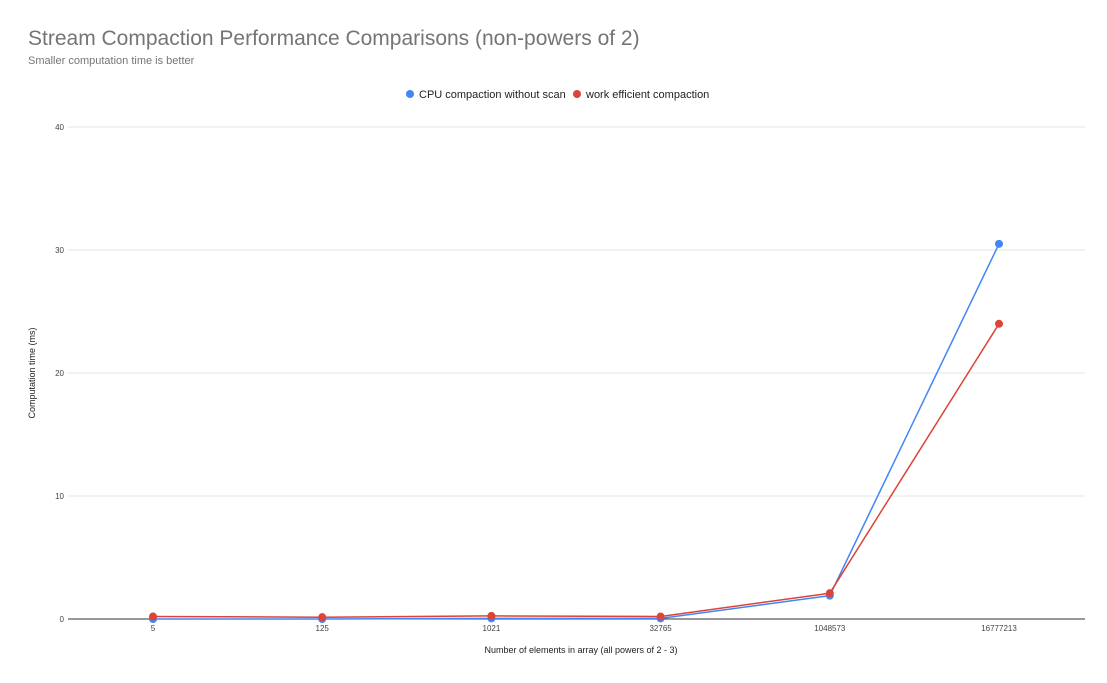  Describe the element at coordinates (660, 628) in the screenshot. I see `x-tick-label: 32765` at that location.